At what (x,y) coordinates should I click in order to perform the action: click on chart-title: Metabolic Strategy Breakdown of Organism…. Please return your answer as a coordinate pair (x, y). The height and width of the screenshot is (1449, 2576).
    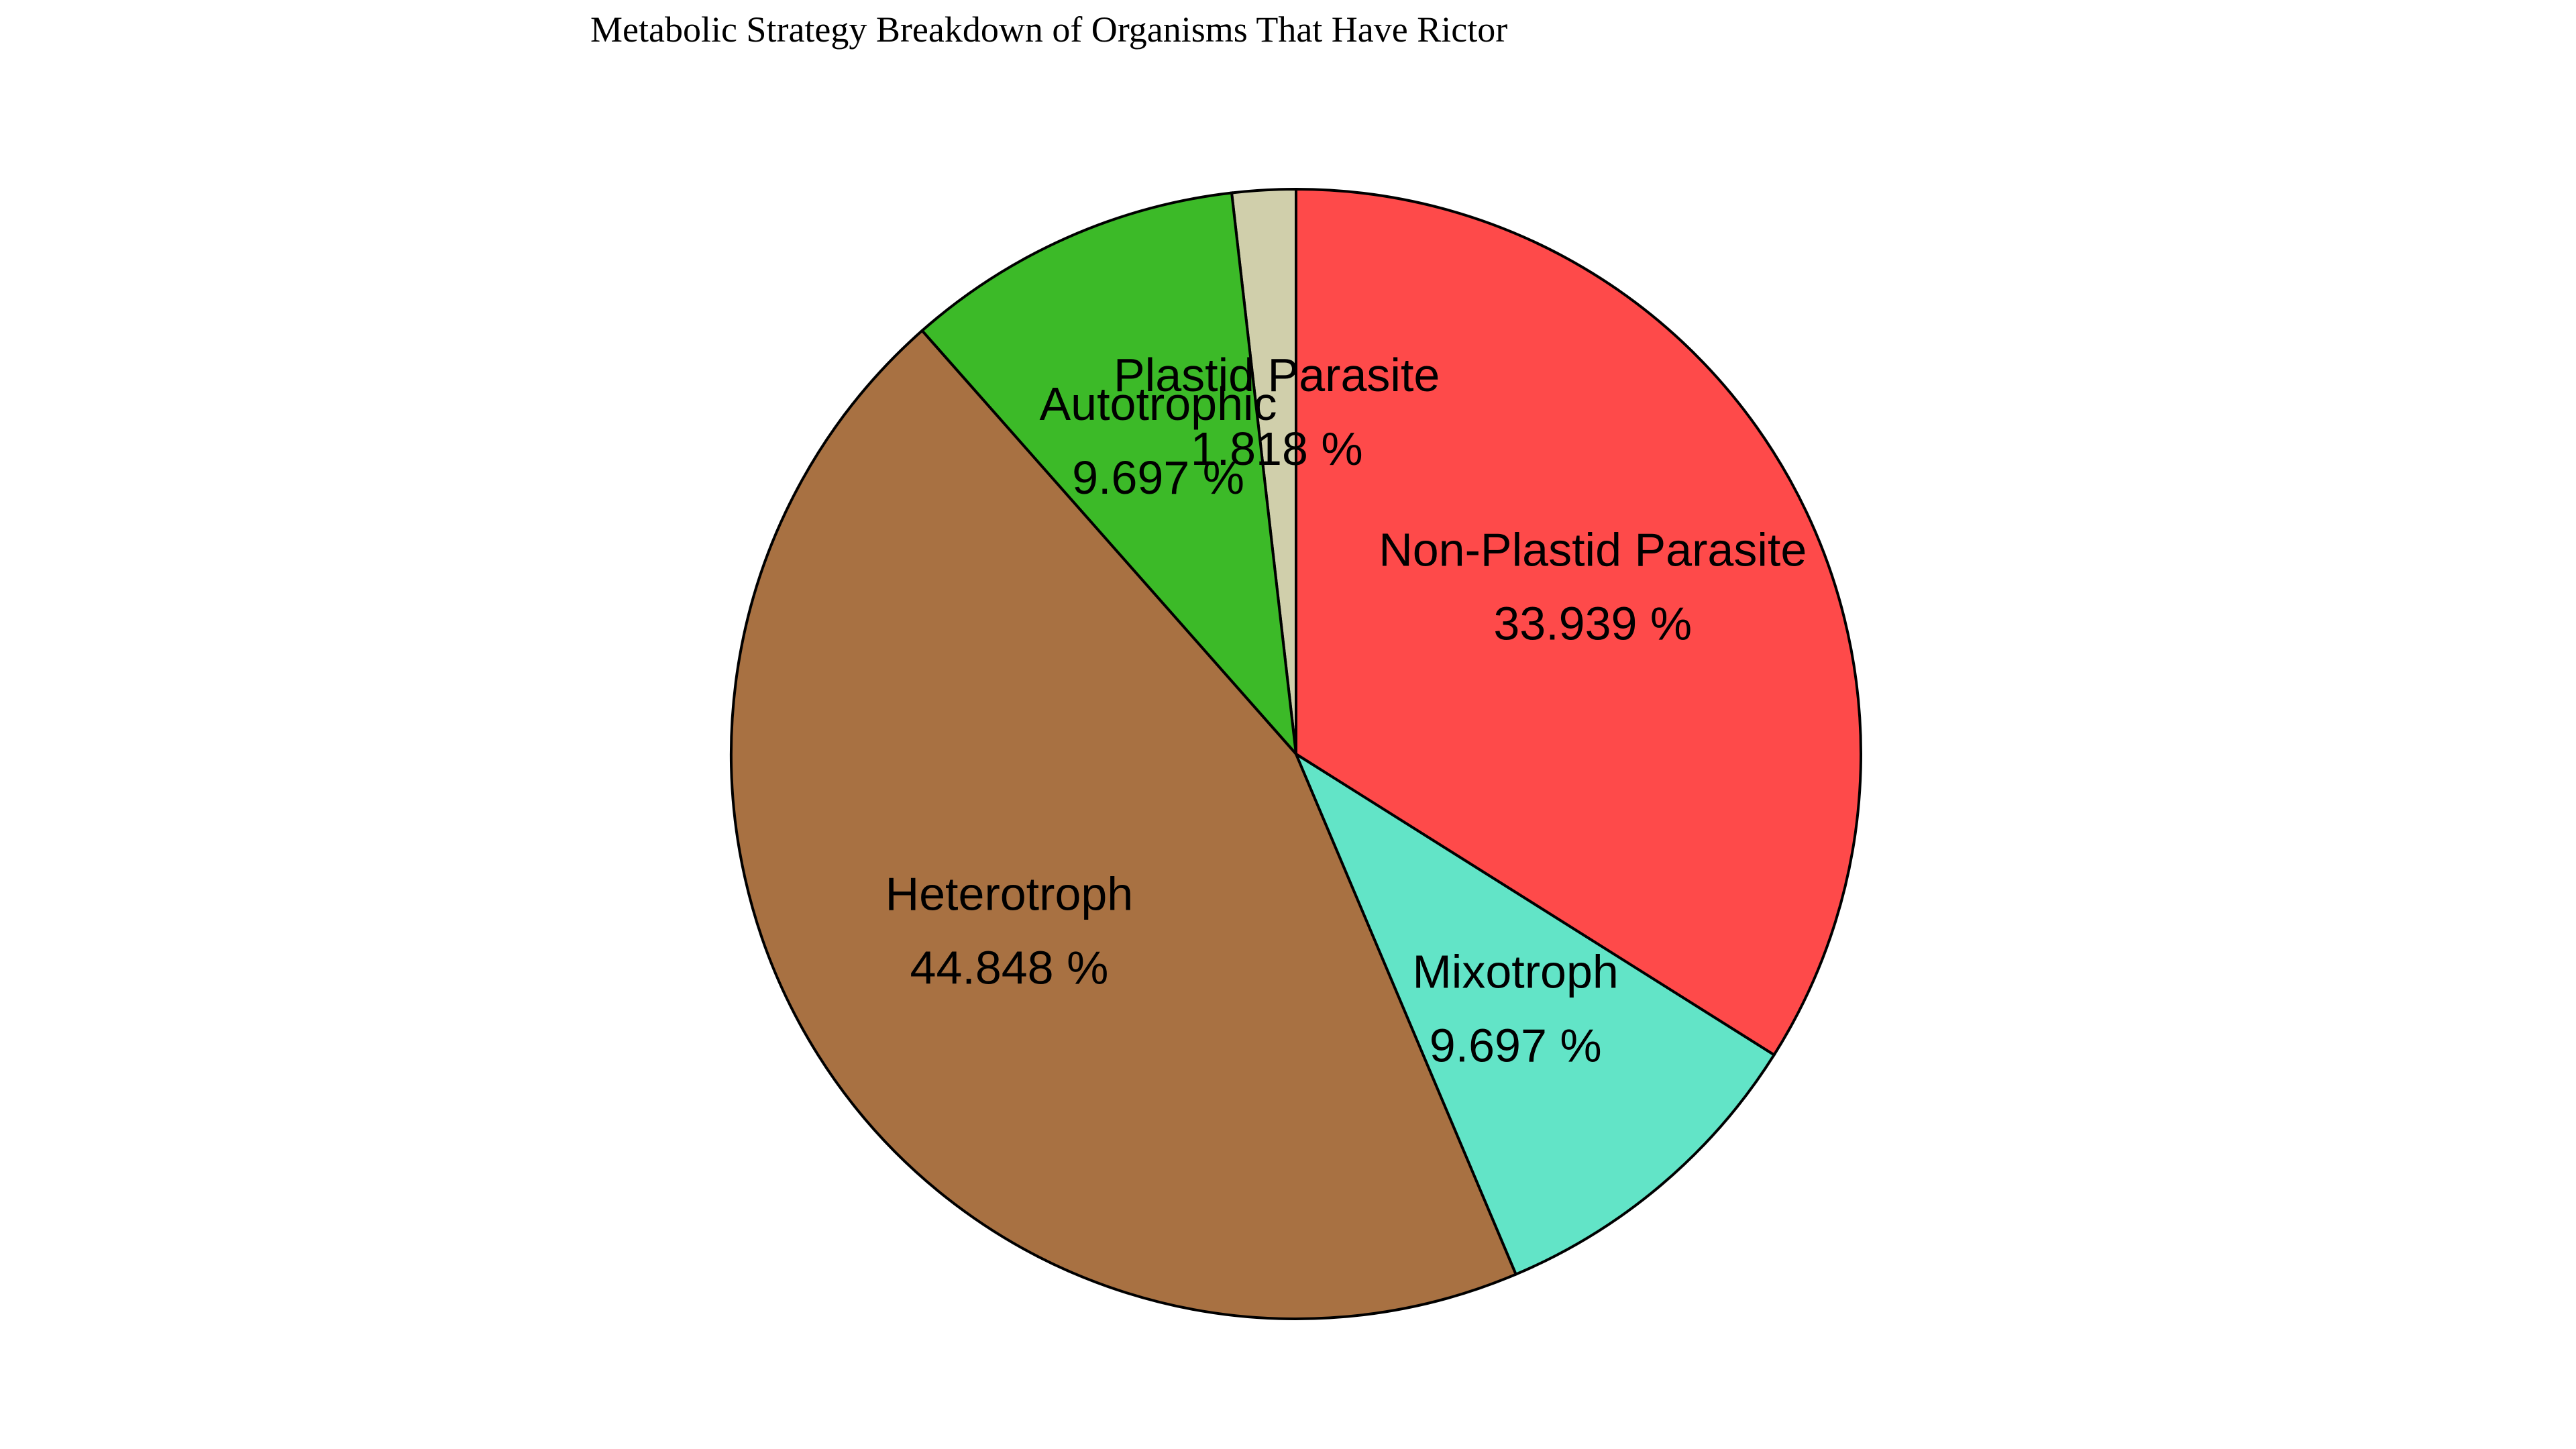
    Looking at the image, I should click on (1048, 29).